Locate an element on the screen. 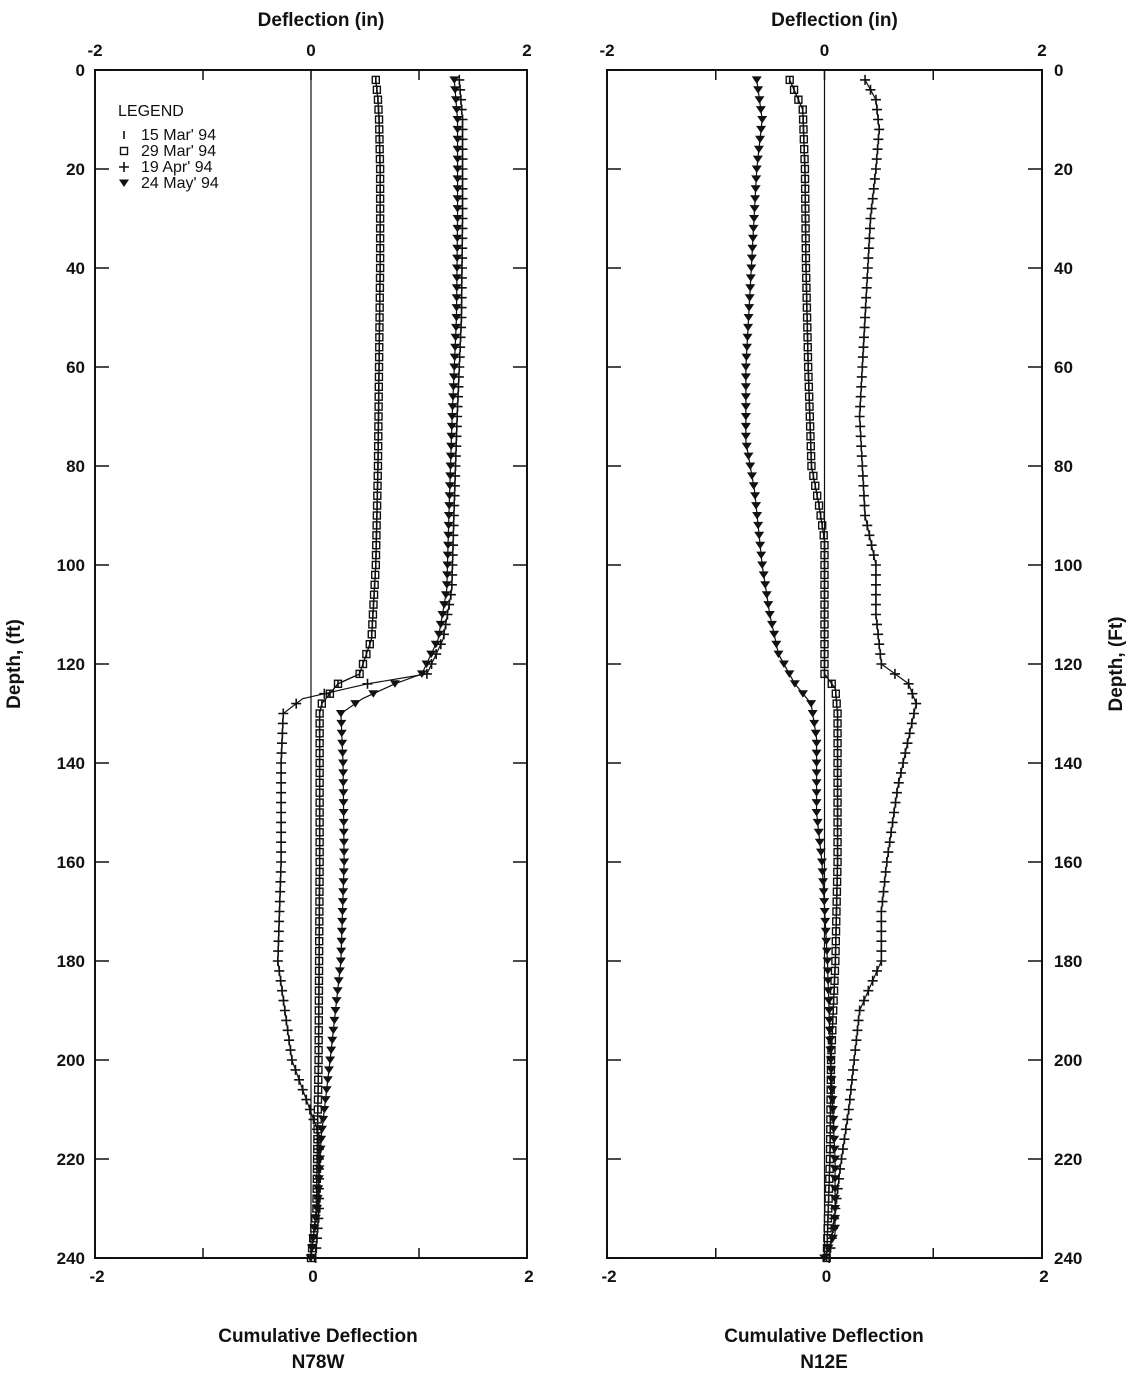  y-tick-label: 40 is located at coordinates (75, 268).